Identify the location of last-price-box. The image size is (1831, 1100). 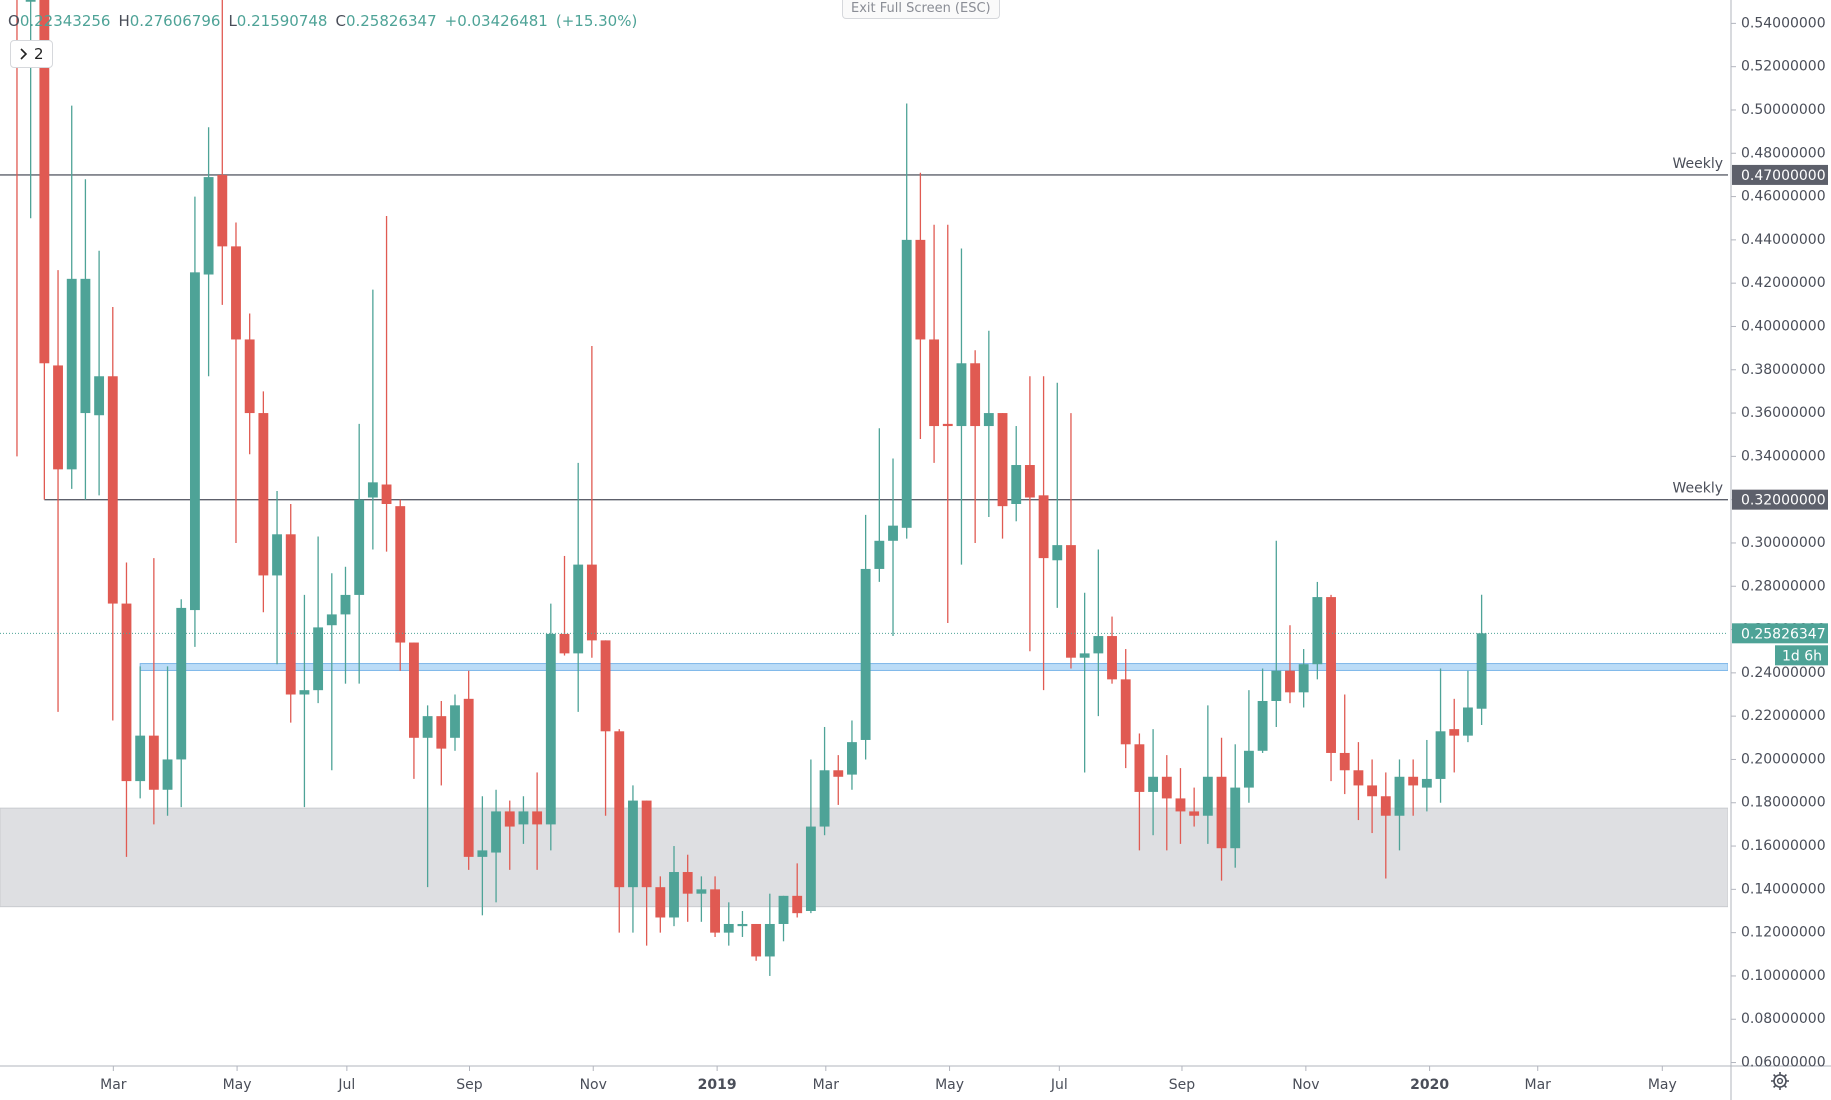
(1780, 633).